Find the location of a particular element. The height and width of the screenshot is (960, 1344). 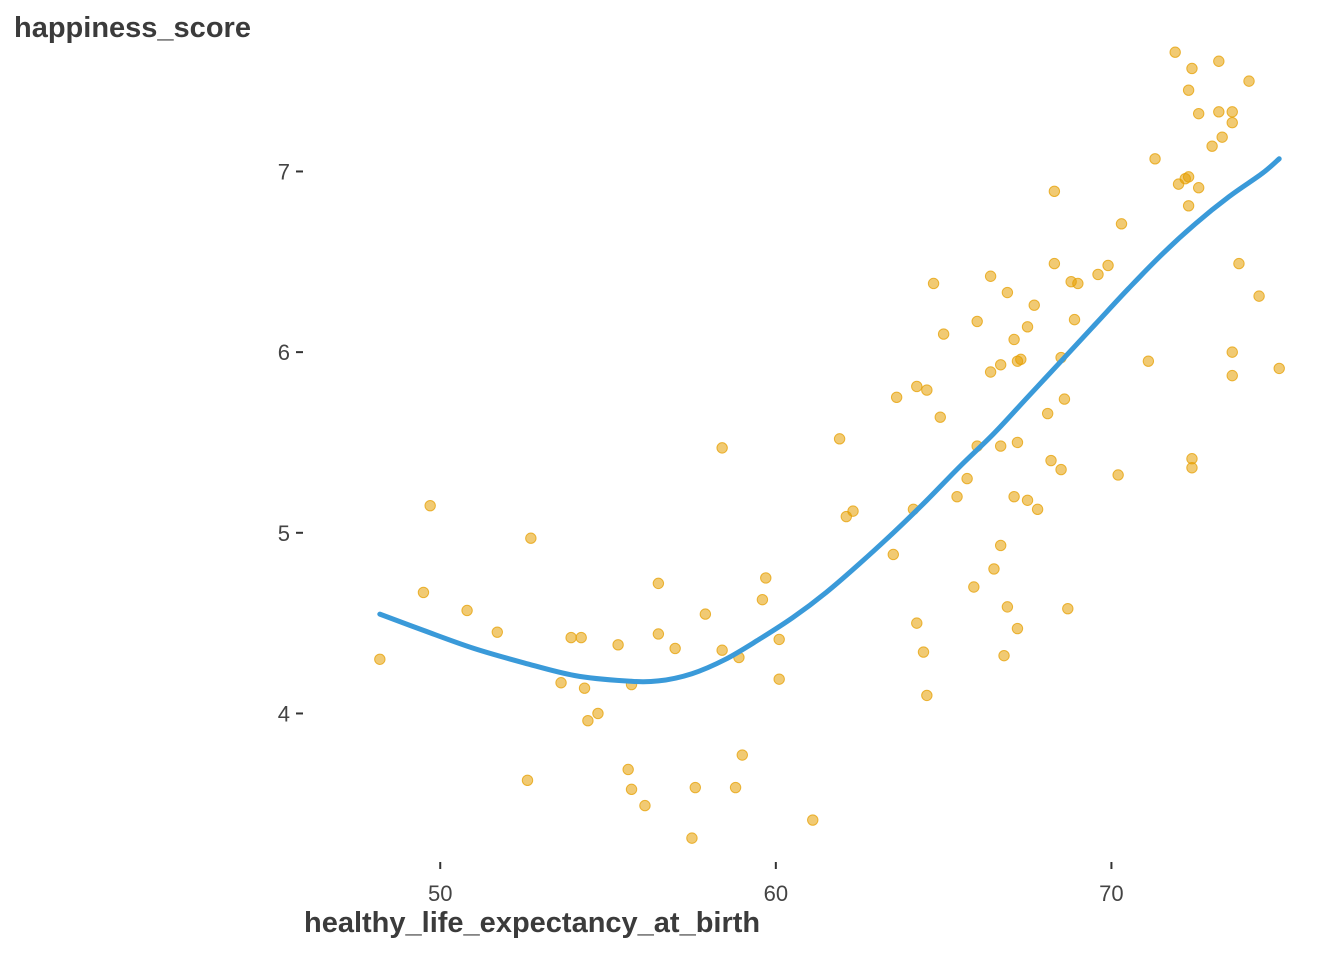

y-axis: 4 5 6 7 is located at coordinates (290, 442).